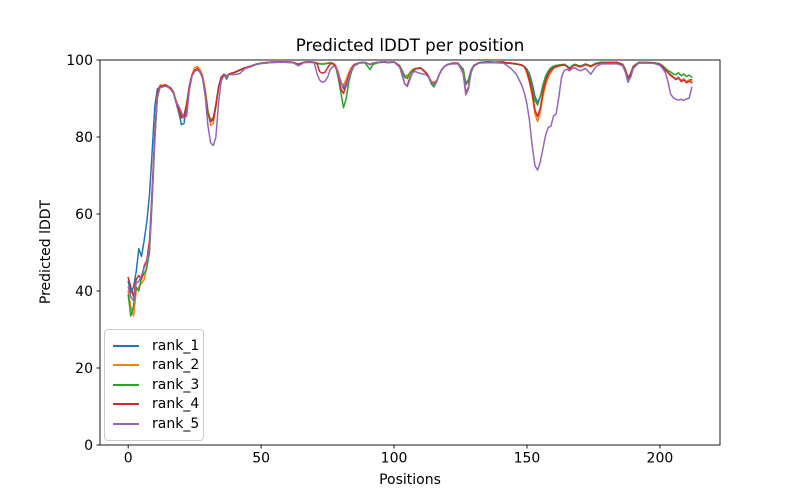 The width and height of the screenshot is (800, 500). What do you see at coordinates (410, 480) in the screenshot?
I see `x-axis-label: Positions` at bounding box center [410, 480].